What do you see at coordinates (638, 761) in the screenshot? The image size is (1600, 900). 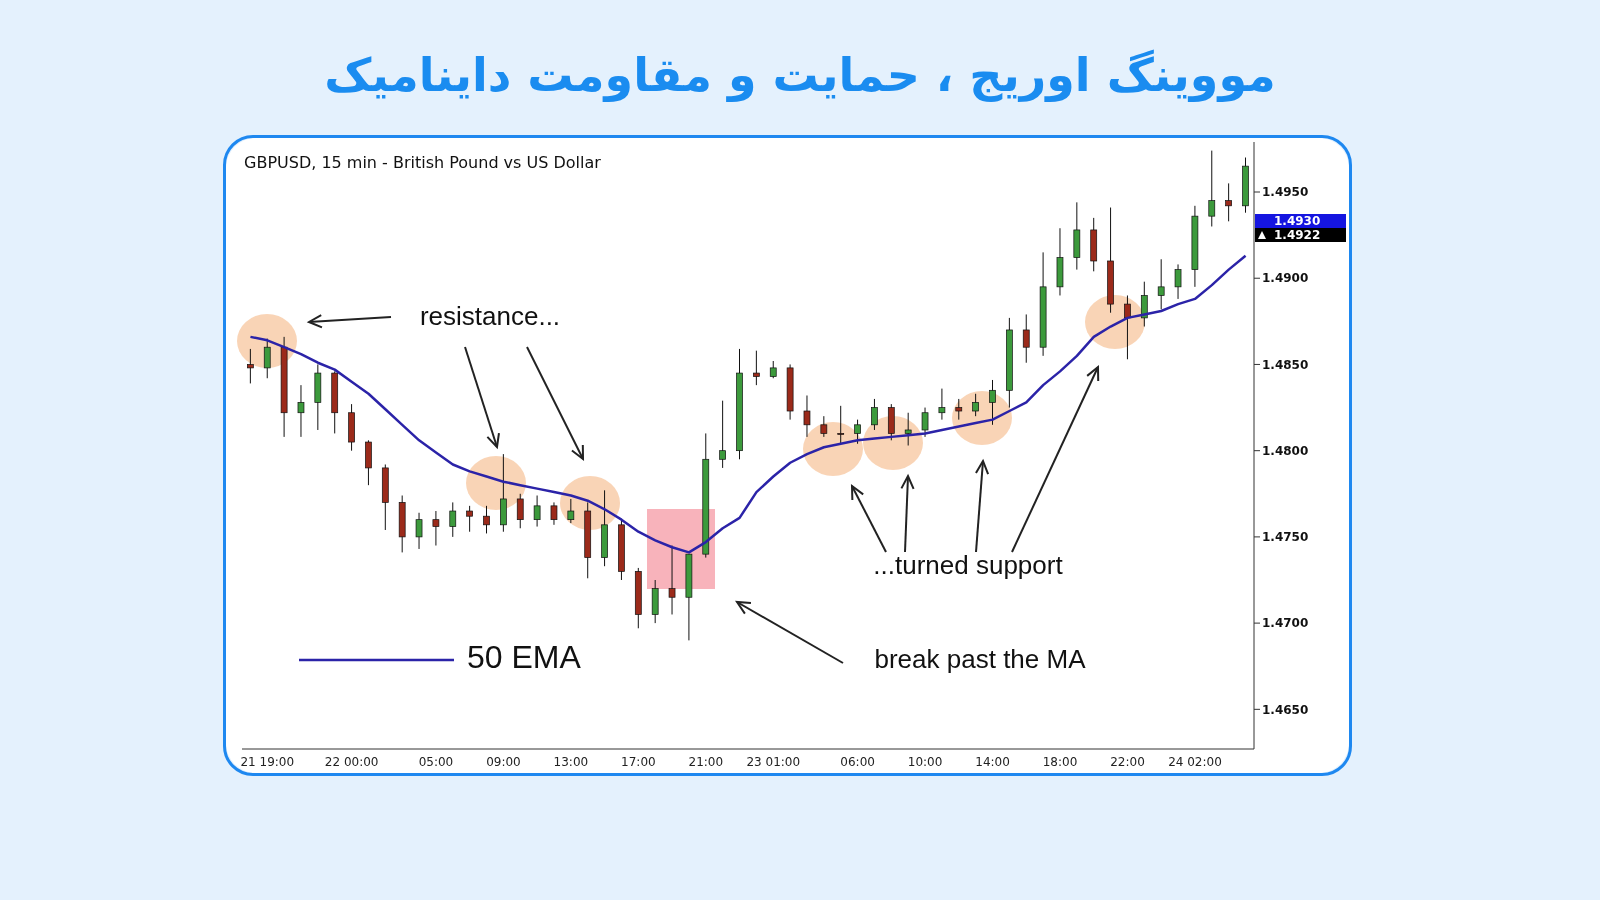 I see `x-tick-label: 17:00` at bounding box center [638, 761].